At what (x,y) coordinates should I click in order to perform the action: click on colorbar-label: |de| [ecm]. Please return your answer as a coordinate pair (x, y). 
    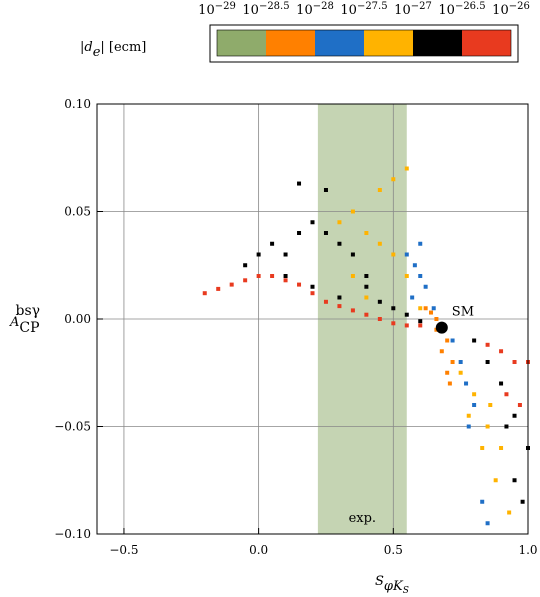
    Looking at the image, I should click on (113, 50).